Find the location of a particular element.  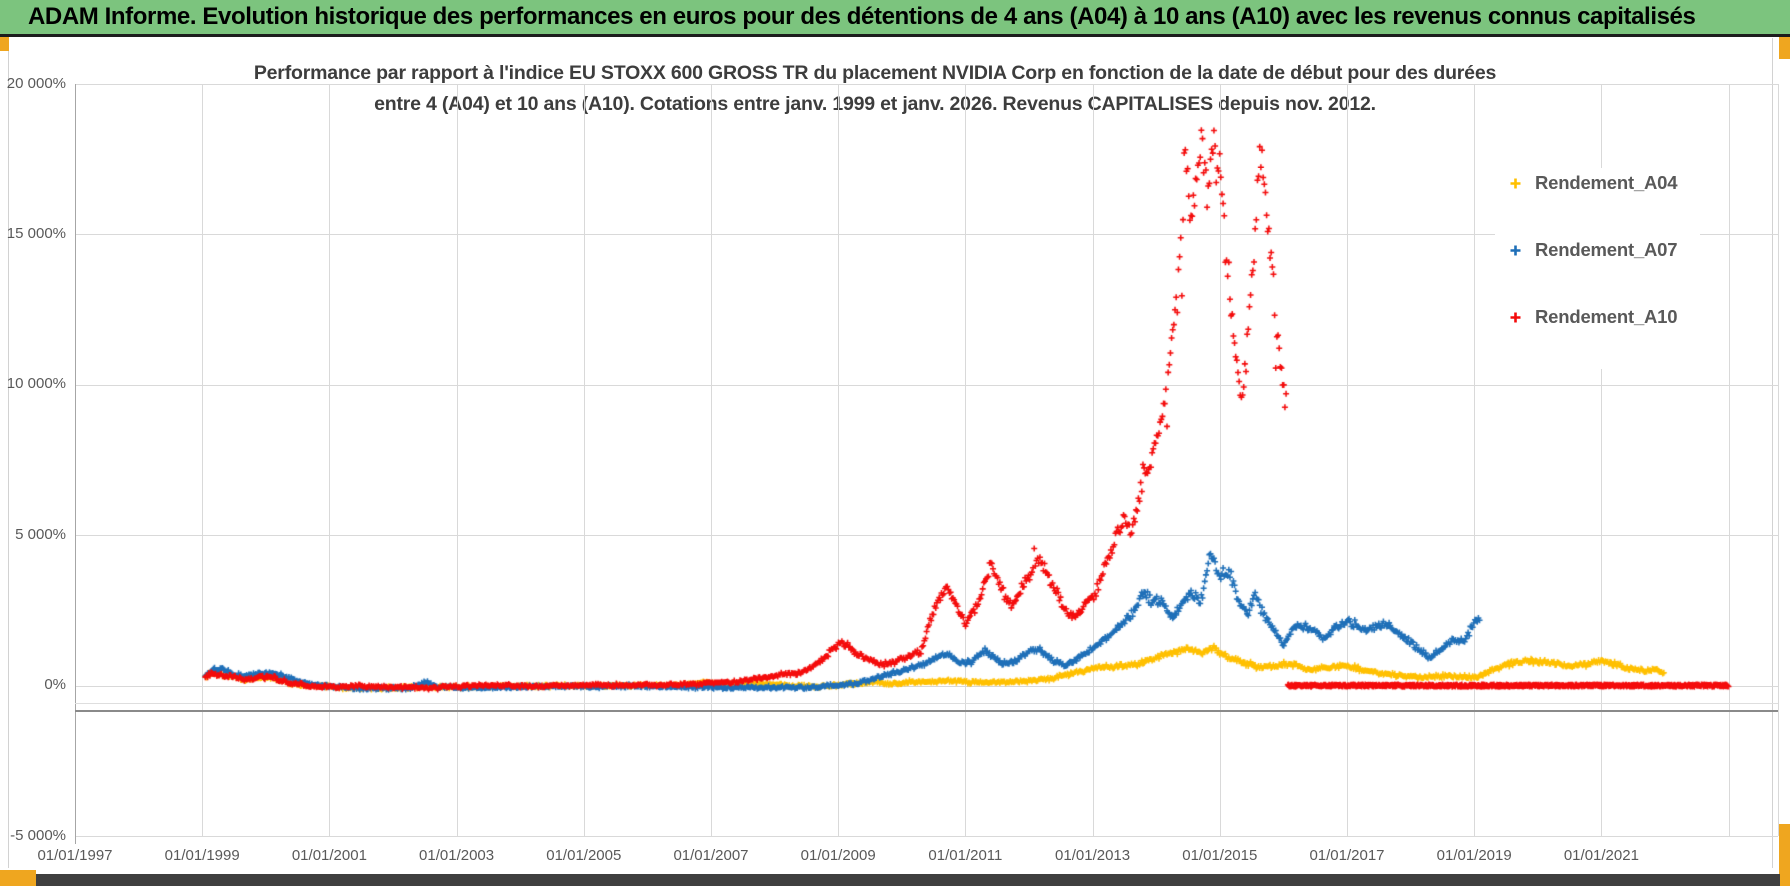

x-axis-label: 01/01/2009 is located at coordinates (838, 855).